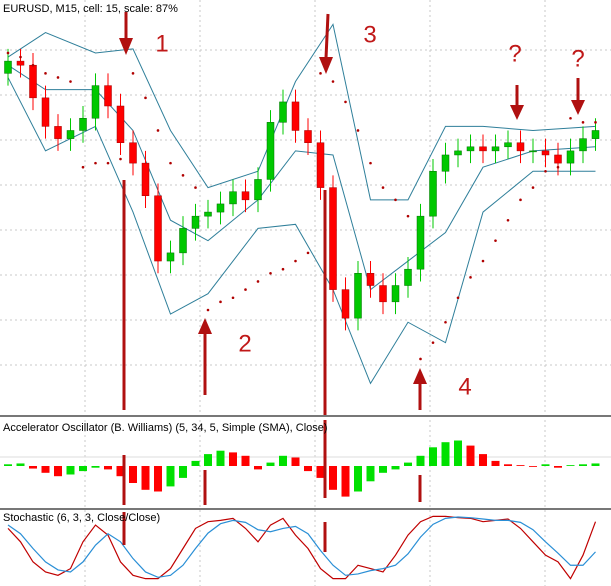 The height and width of the screenshot is (586, 611). I want to click on indicator-title: Stochastic (6, 3, 3, Close/Close), so click(81, 518).